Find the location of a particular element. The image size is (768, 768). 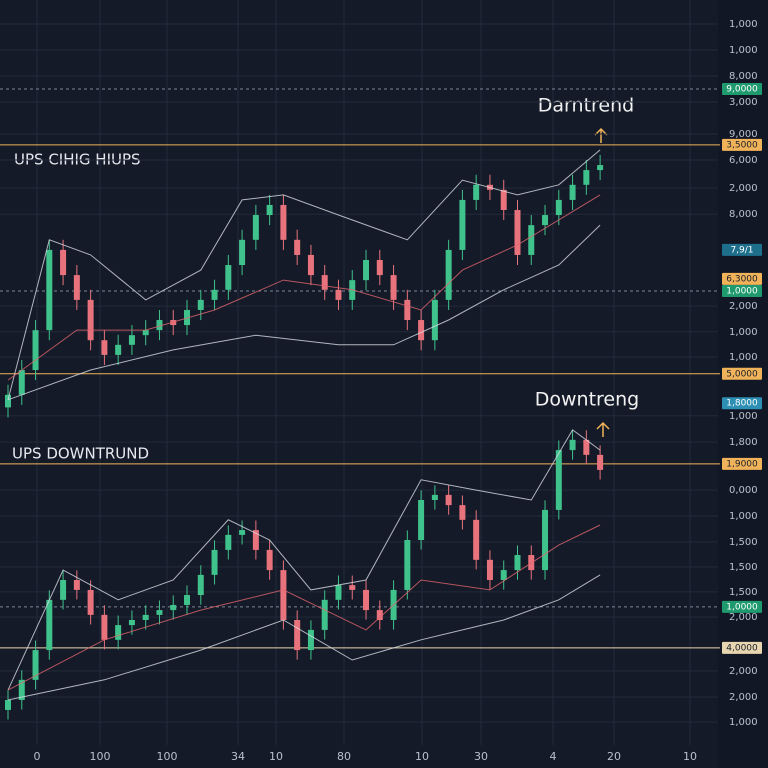

annotation: Darntrend is located at coordinates (586, 106).